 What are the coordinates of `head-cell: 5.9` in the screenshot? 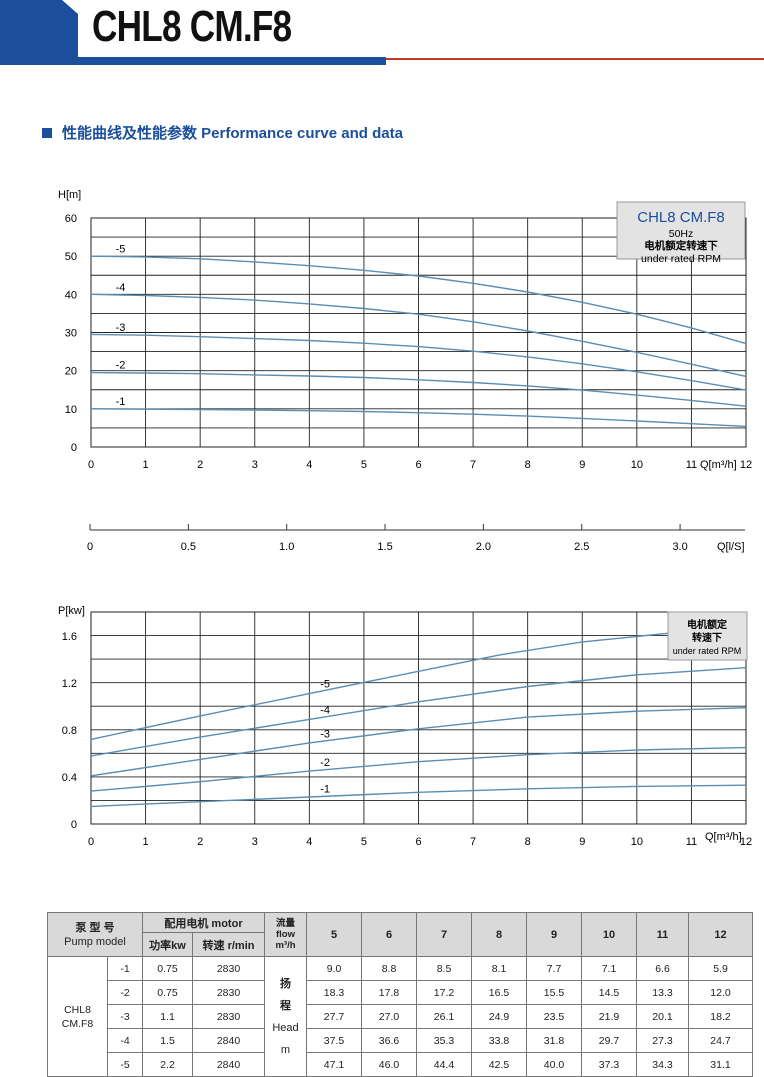 It's located at (720, 968).